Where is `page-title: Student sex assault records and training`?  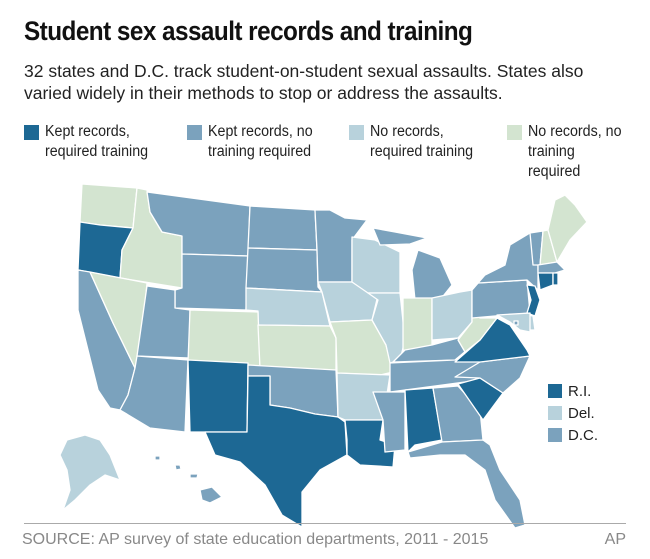
page-title: Student sex assault records and training is located at coordinates (248, 31).